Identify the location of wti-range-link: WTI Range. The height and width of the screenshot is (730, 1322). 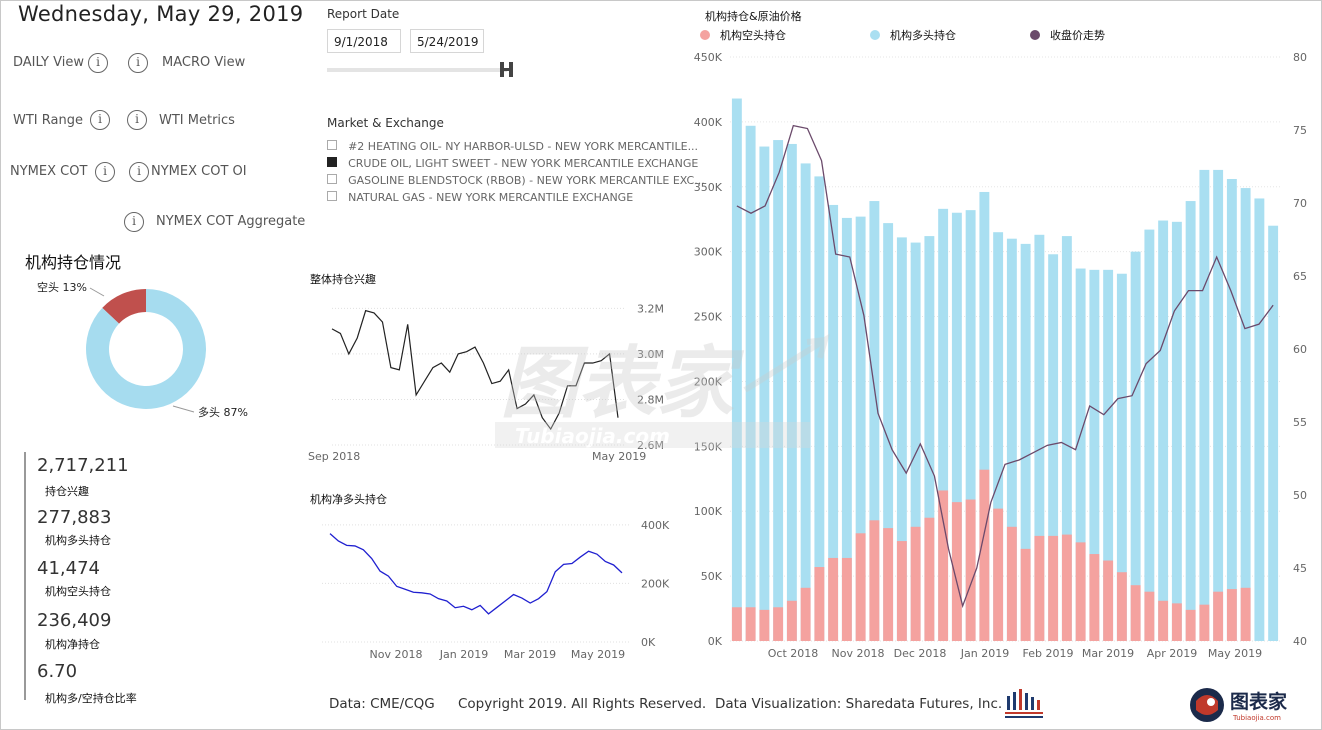
(48, 120).